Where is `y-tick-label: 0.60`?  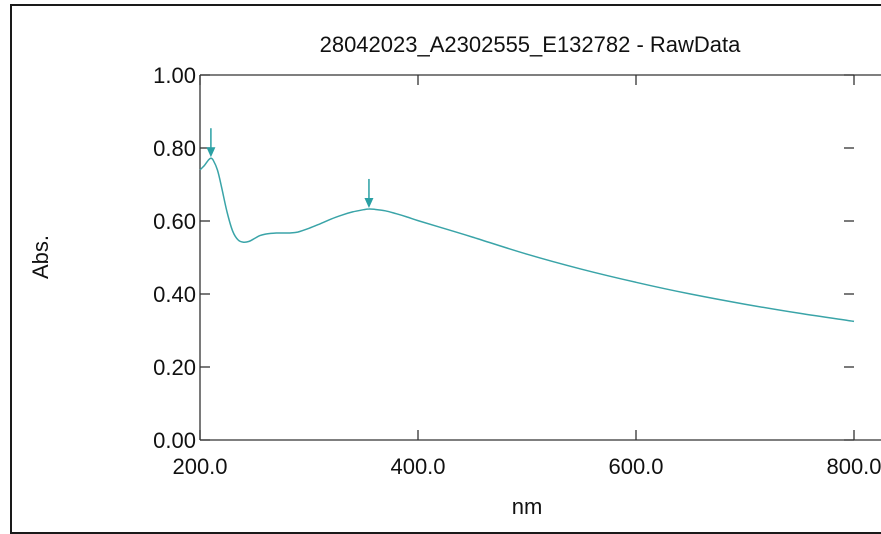
y-tick-label: 0.60 is located at coordinates (174, 221).